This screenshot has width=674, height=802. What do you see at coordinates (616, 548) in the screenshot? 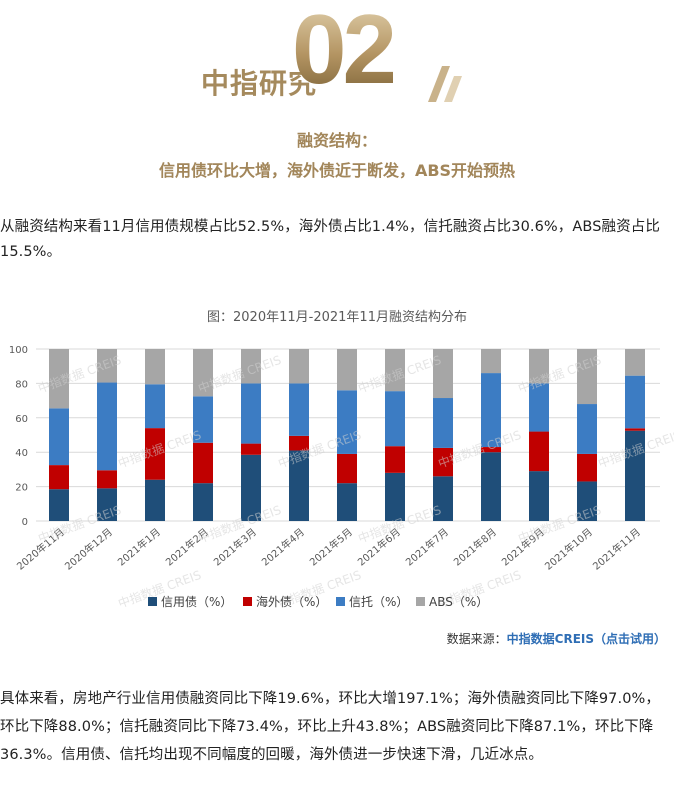
I see `x-tick-label: 2021年11月` at bounding box center [616, 548].